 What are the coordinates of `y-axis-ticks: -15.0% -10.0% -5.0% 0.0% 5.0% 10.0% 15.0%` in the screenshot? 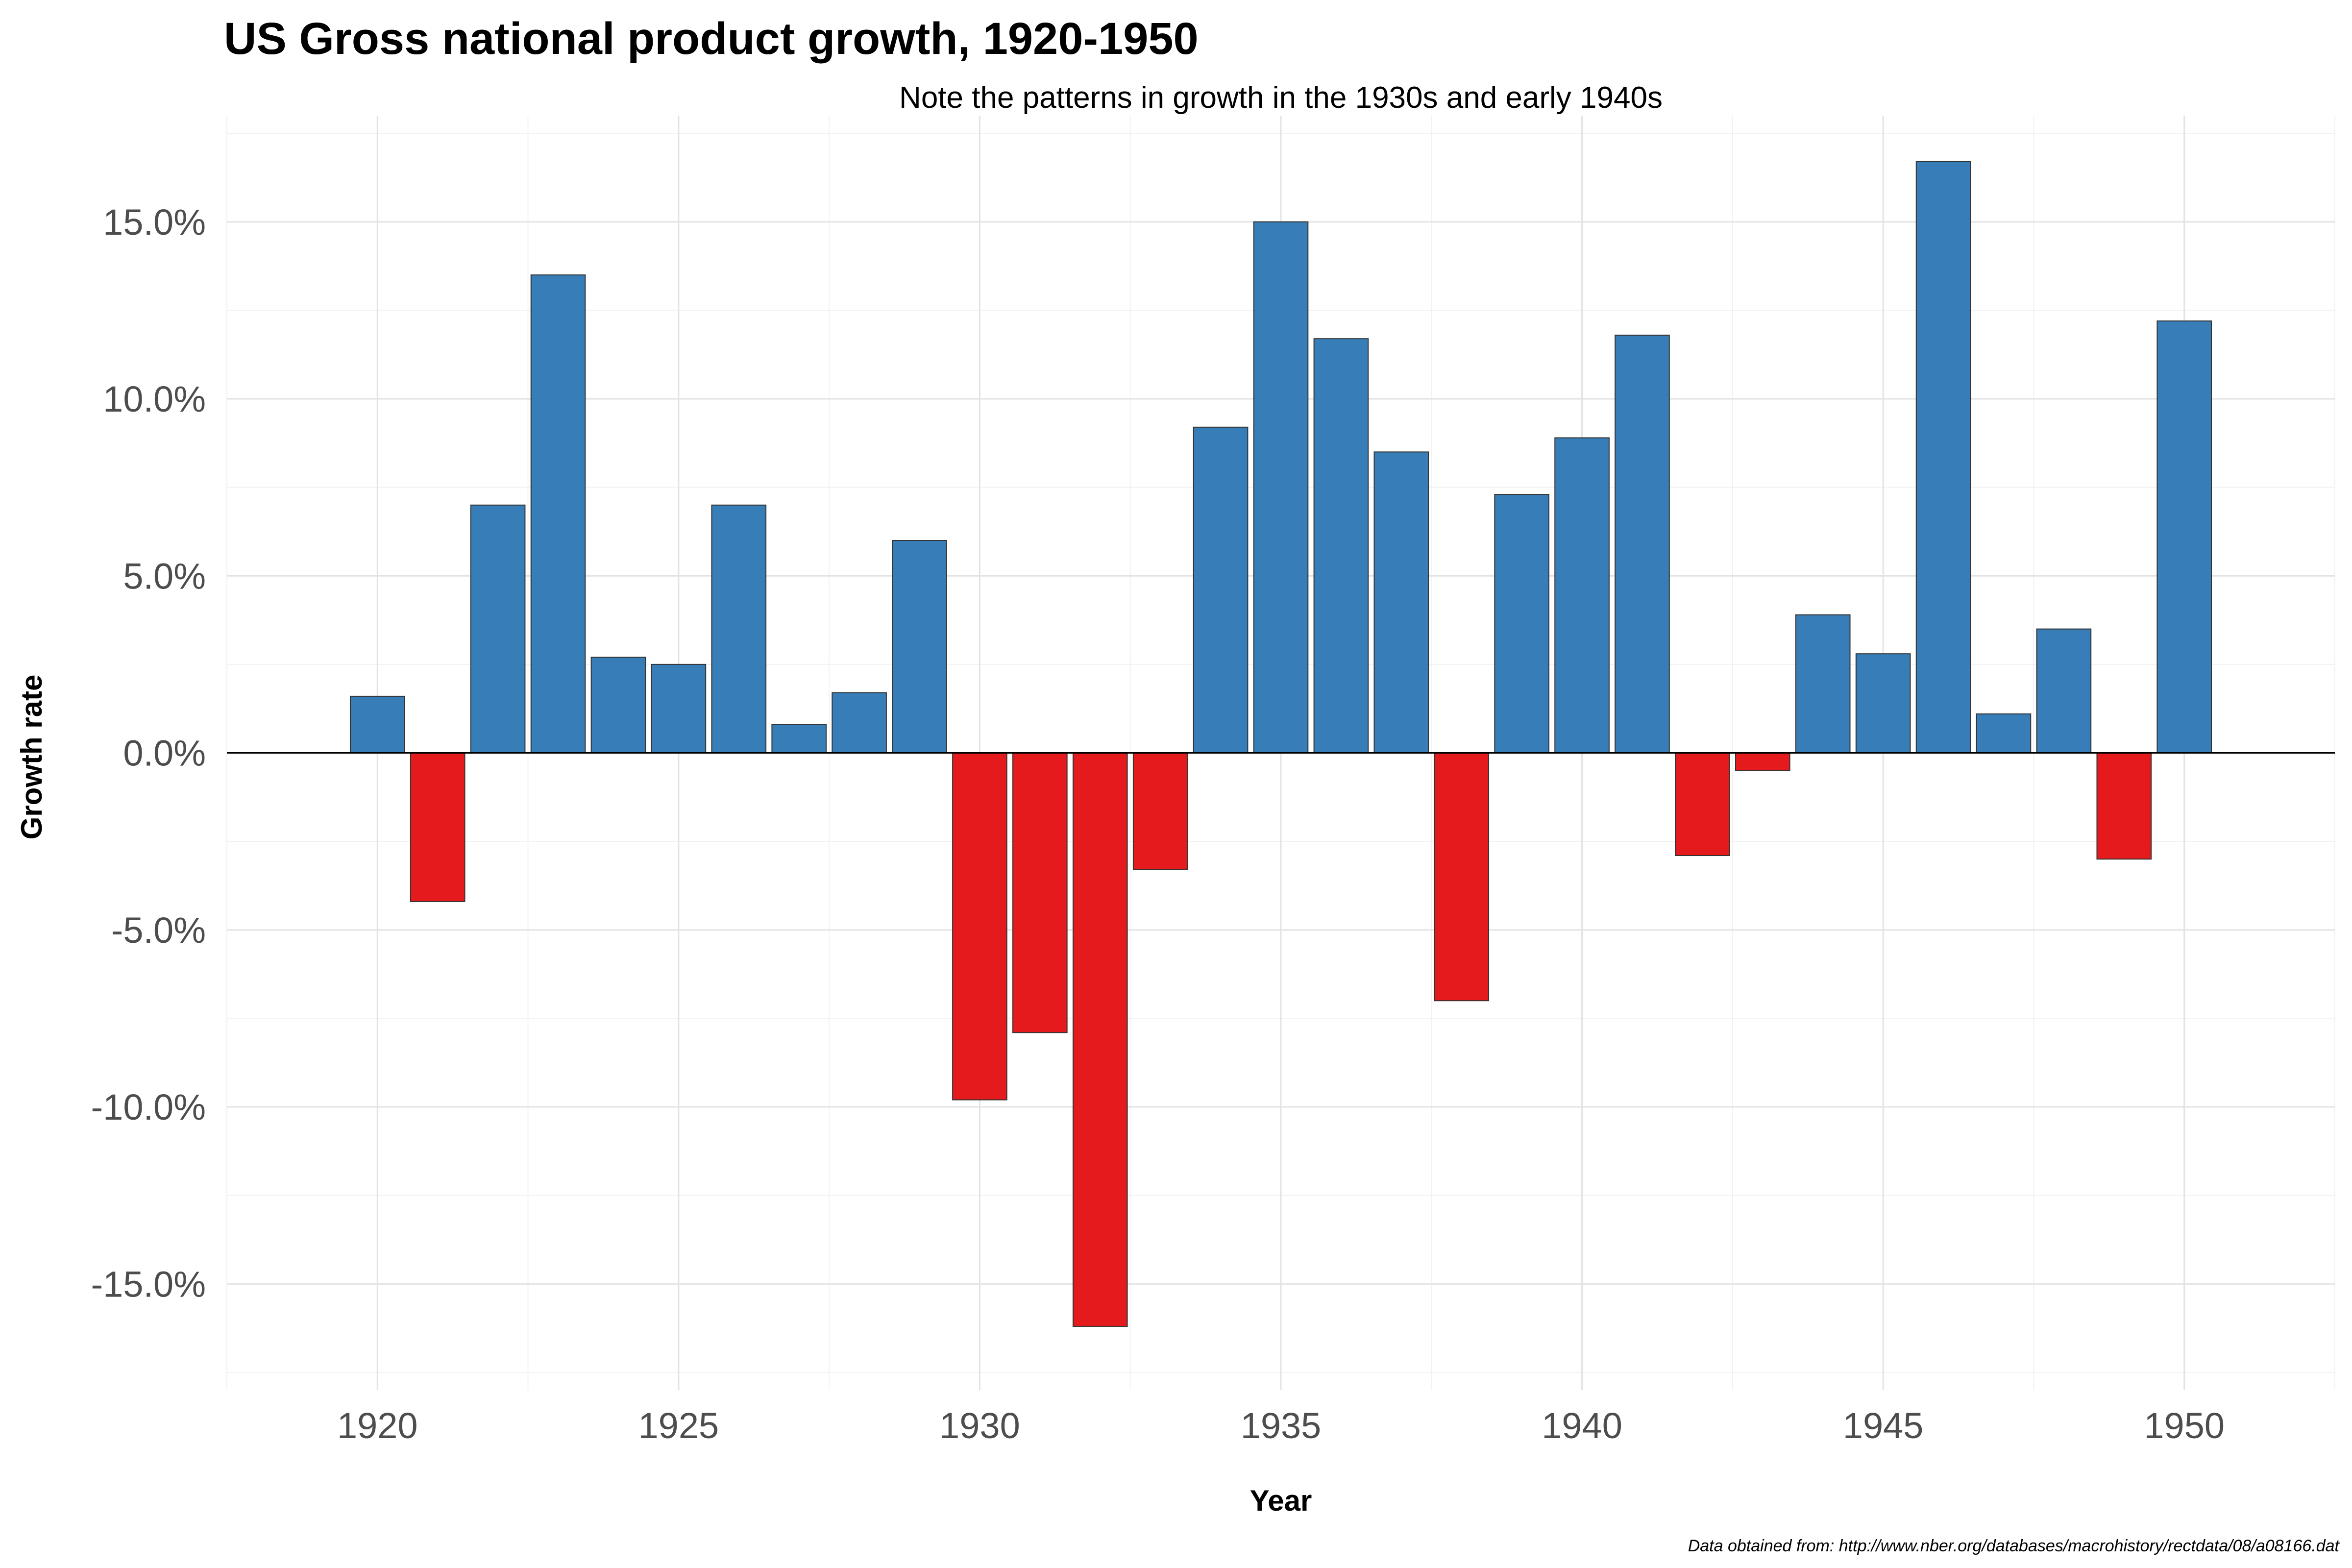 It's located at (148, 753).